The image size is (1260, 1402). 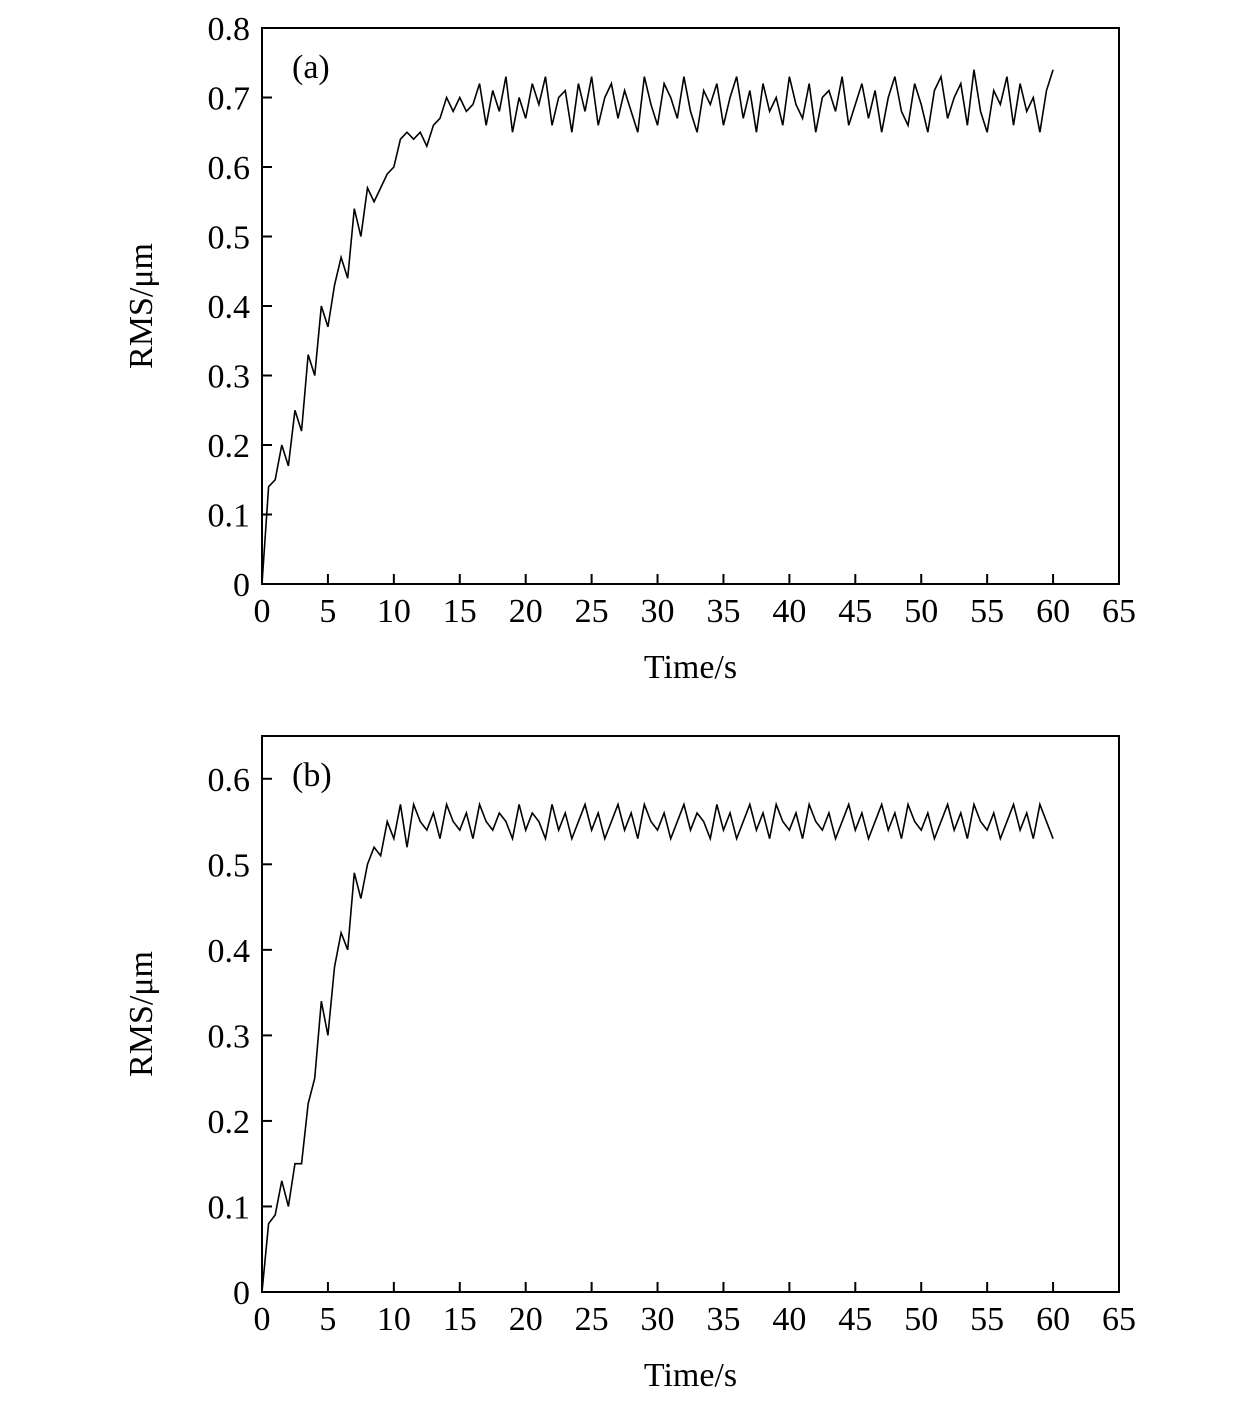 What do you see at coordinates (229, 29) in the screenshot?
I see `y-tick-label: 0.8` at bounding box center [229, 29].